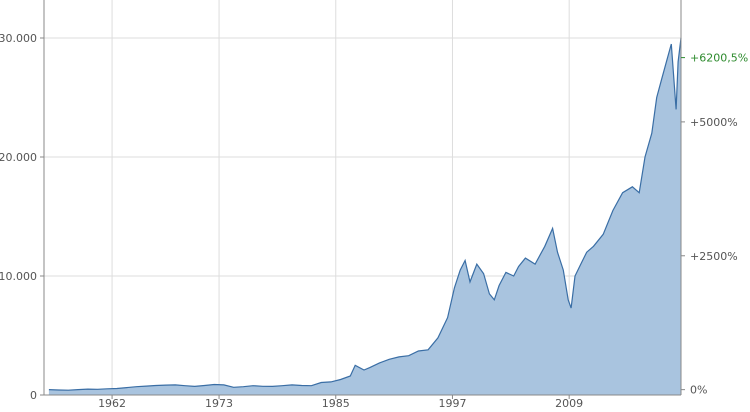 Image resolution: width=750 pixels, height=412 pixels. I want to click on y-tick-label: 0, so click(33, 395).